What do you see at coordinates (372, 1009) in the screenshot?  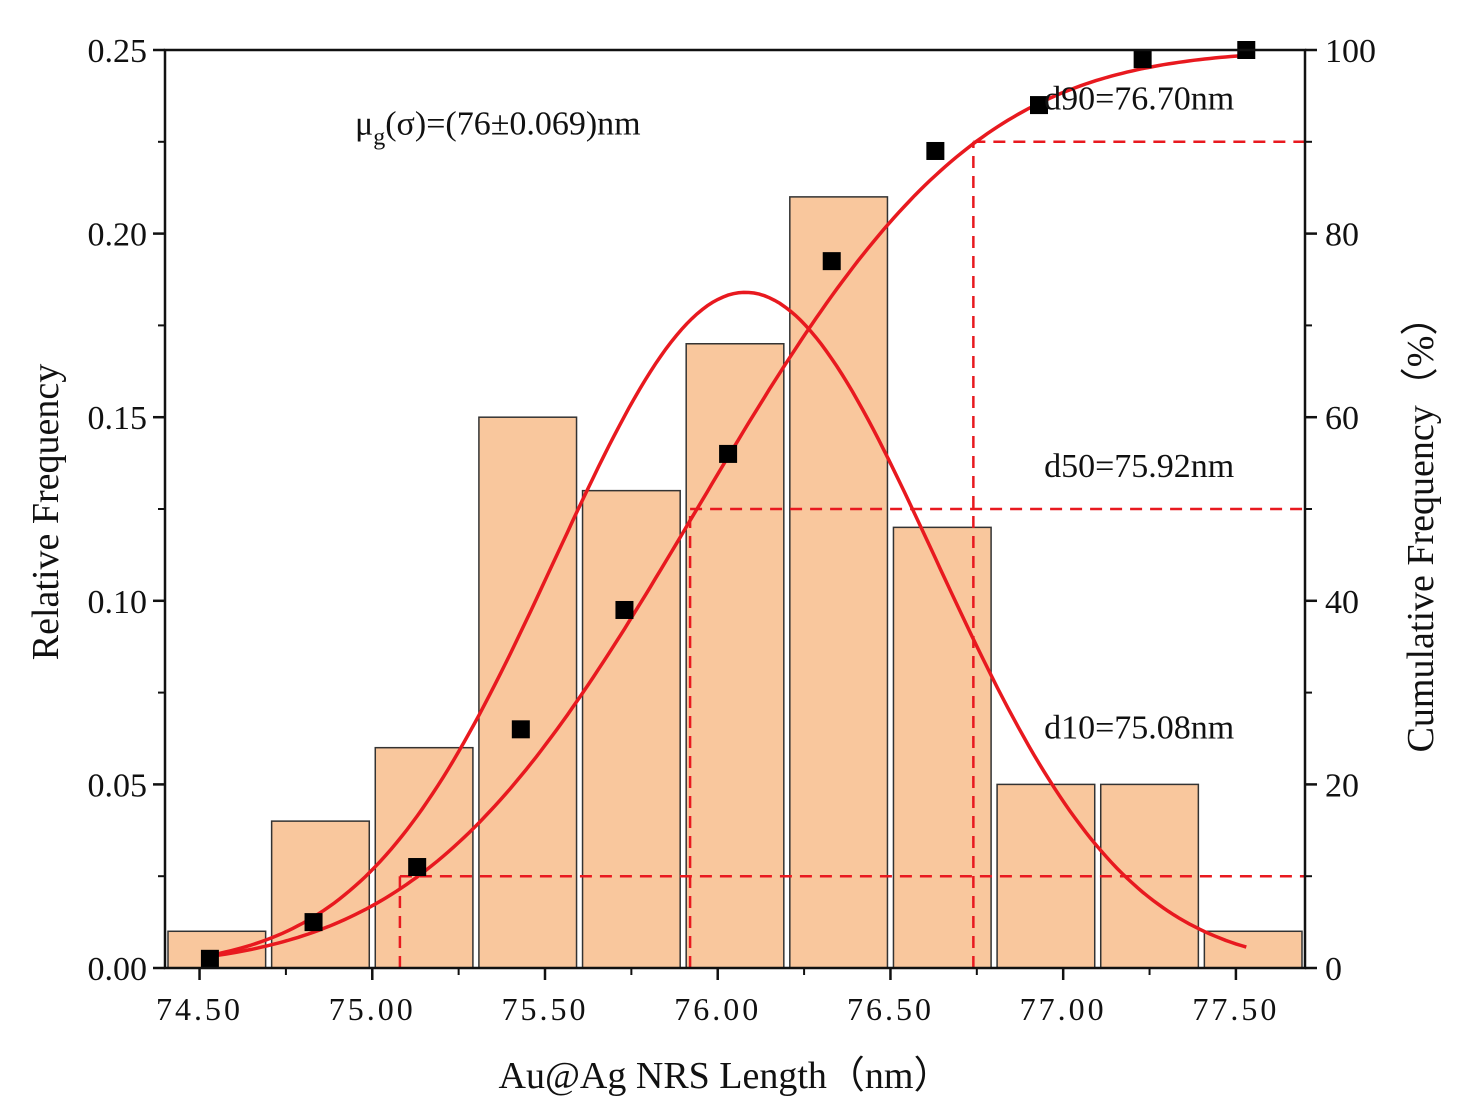 I see `x-tick-label: 75.00` at bounding box center [372, 1009].